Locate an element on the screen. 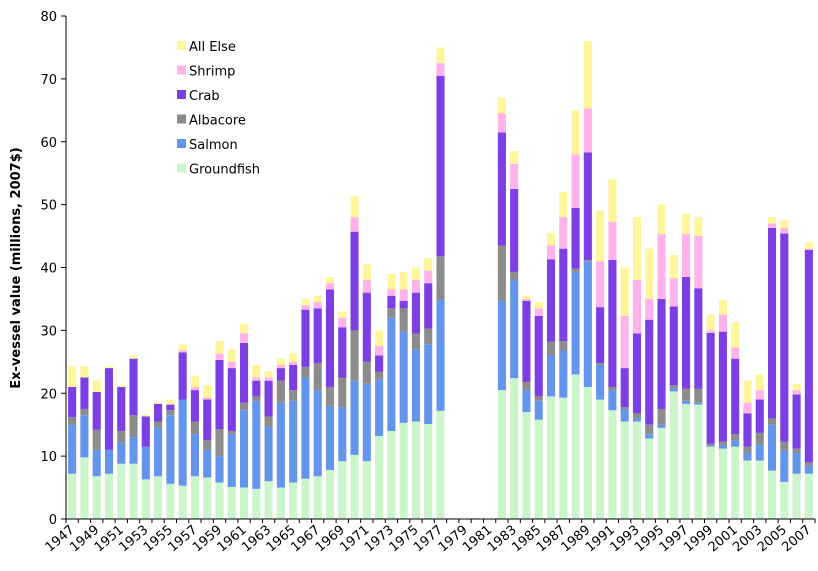 The height and width of the screenshot is (571, 818). y-axis-title: Ex-vessel value (millions, 2007$) is located at coordinates (16, 267).